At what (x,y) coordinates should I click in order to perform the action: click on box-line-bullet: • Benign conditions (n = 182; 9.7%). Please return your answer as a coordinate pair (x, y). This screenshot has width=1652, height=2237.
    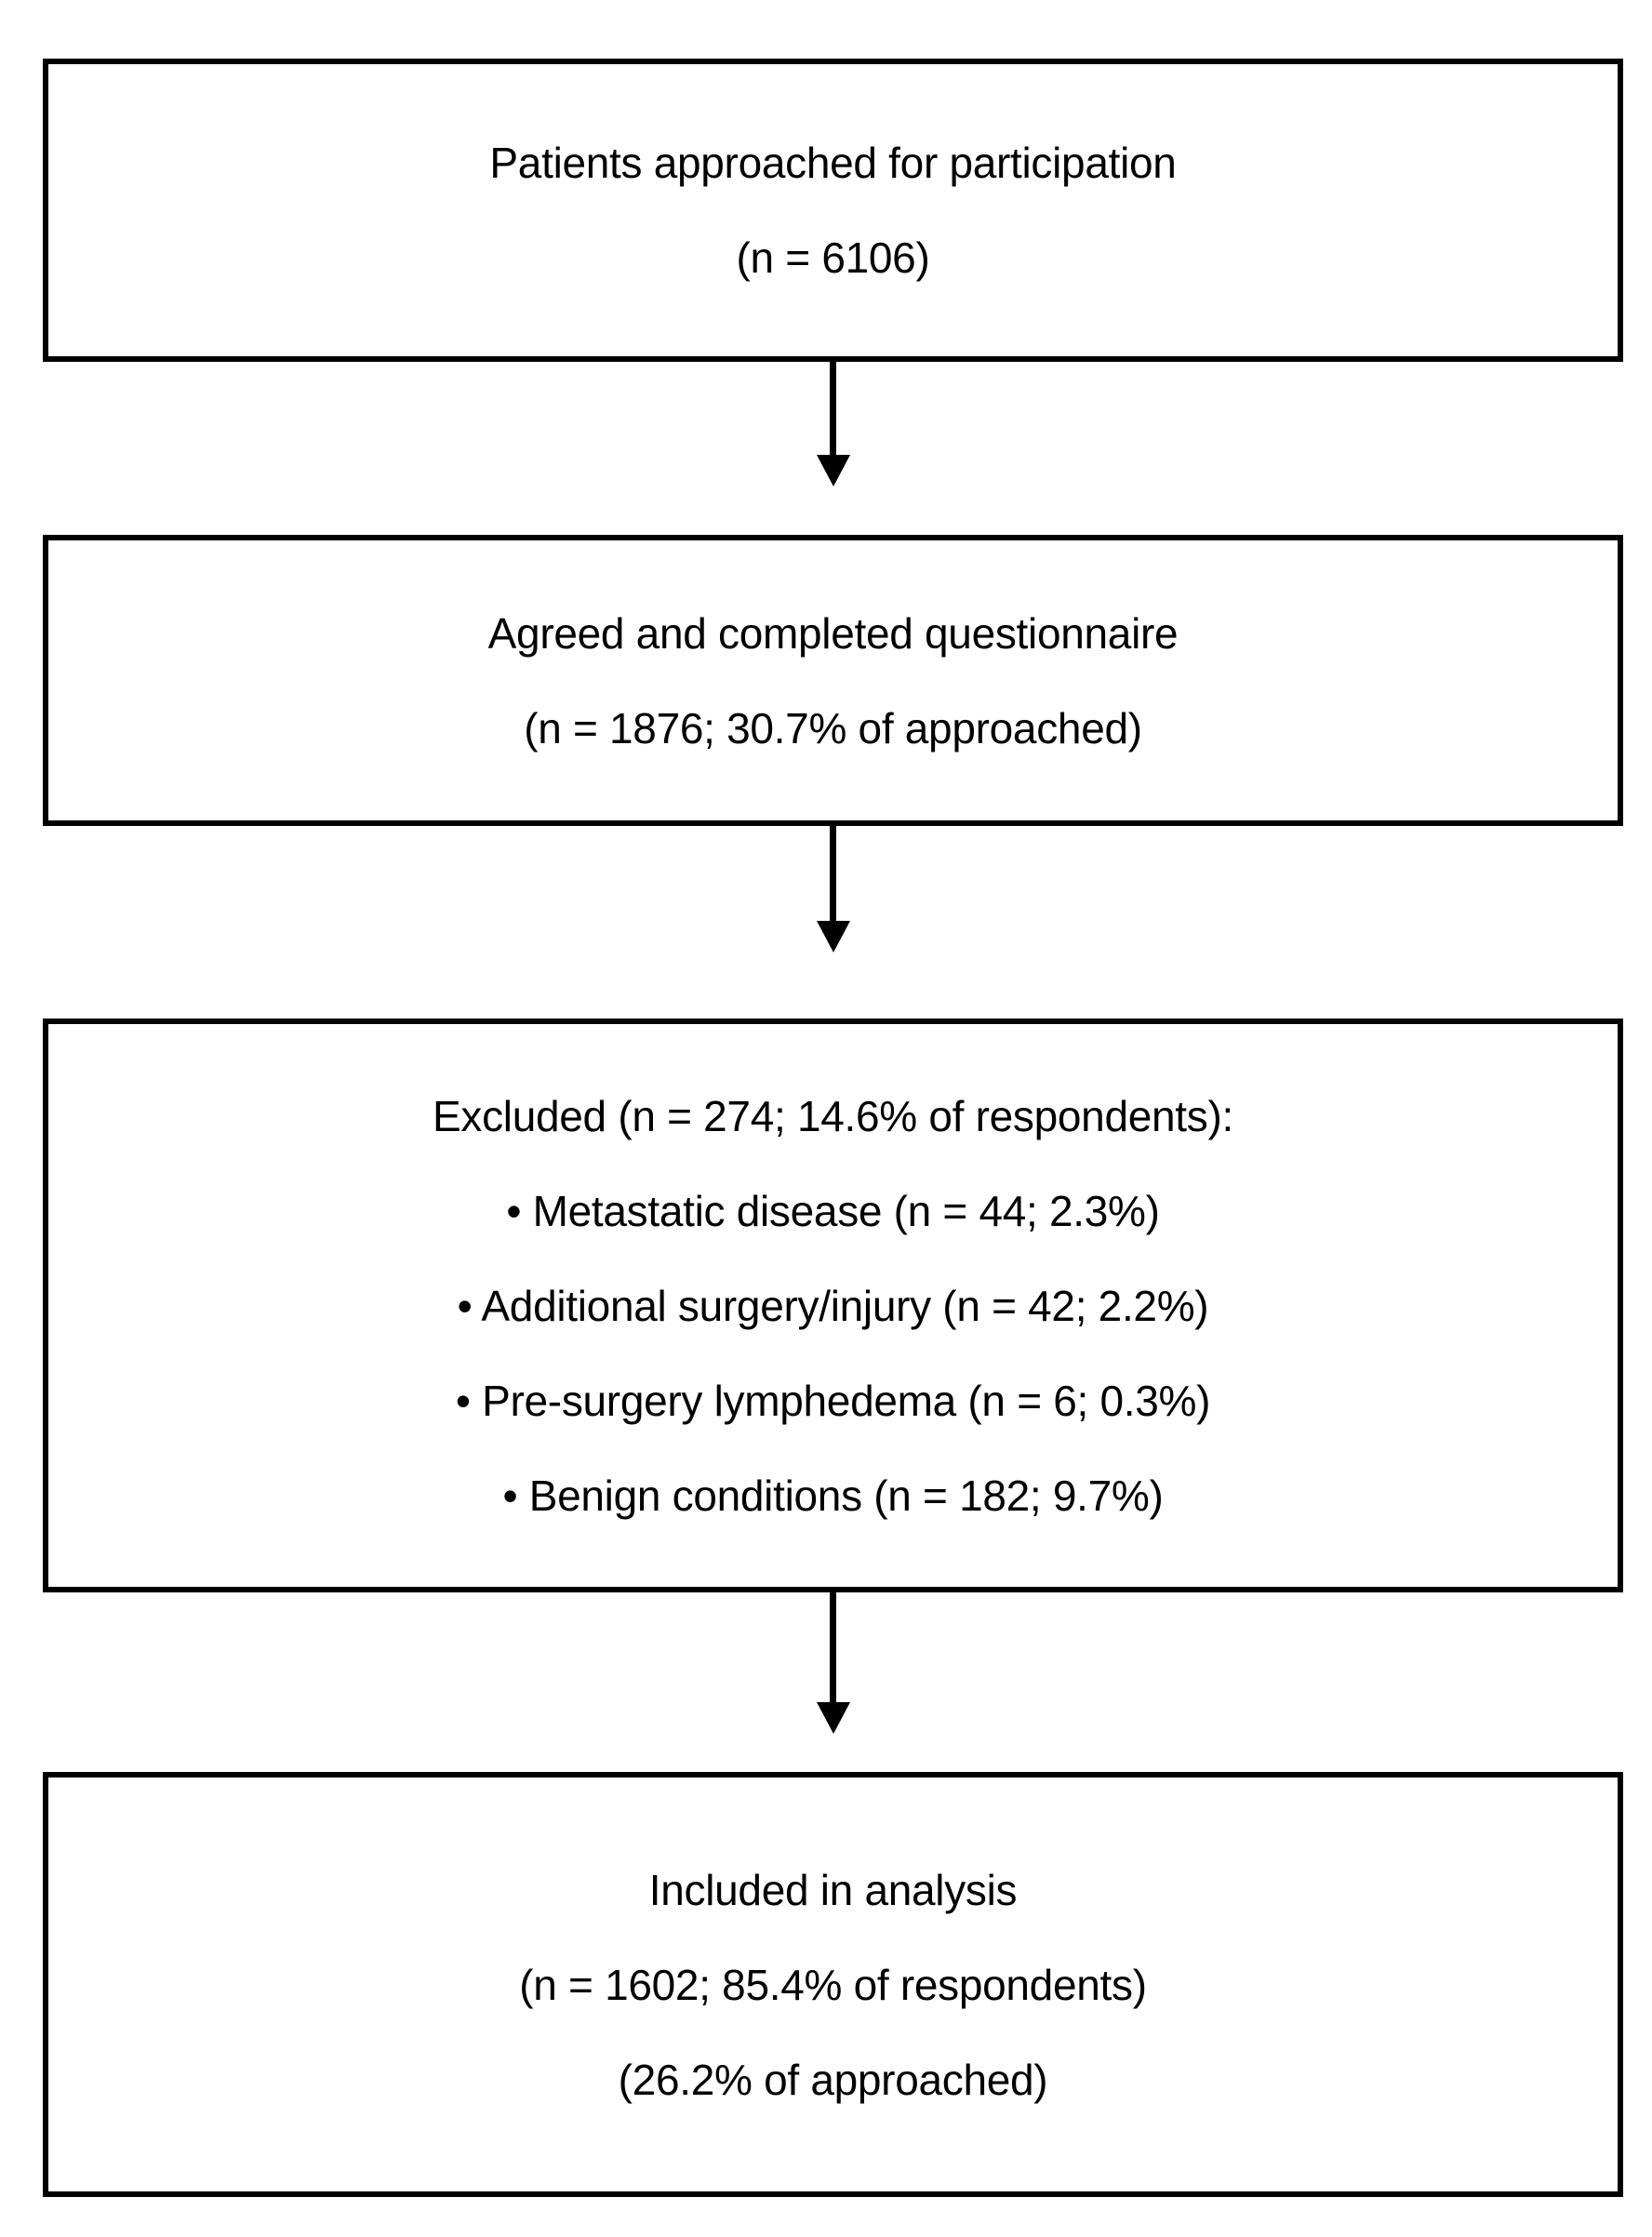
    Looking at the image, I should click on (833, 1495).